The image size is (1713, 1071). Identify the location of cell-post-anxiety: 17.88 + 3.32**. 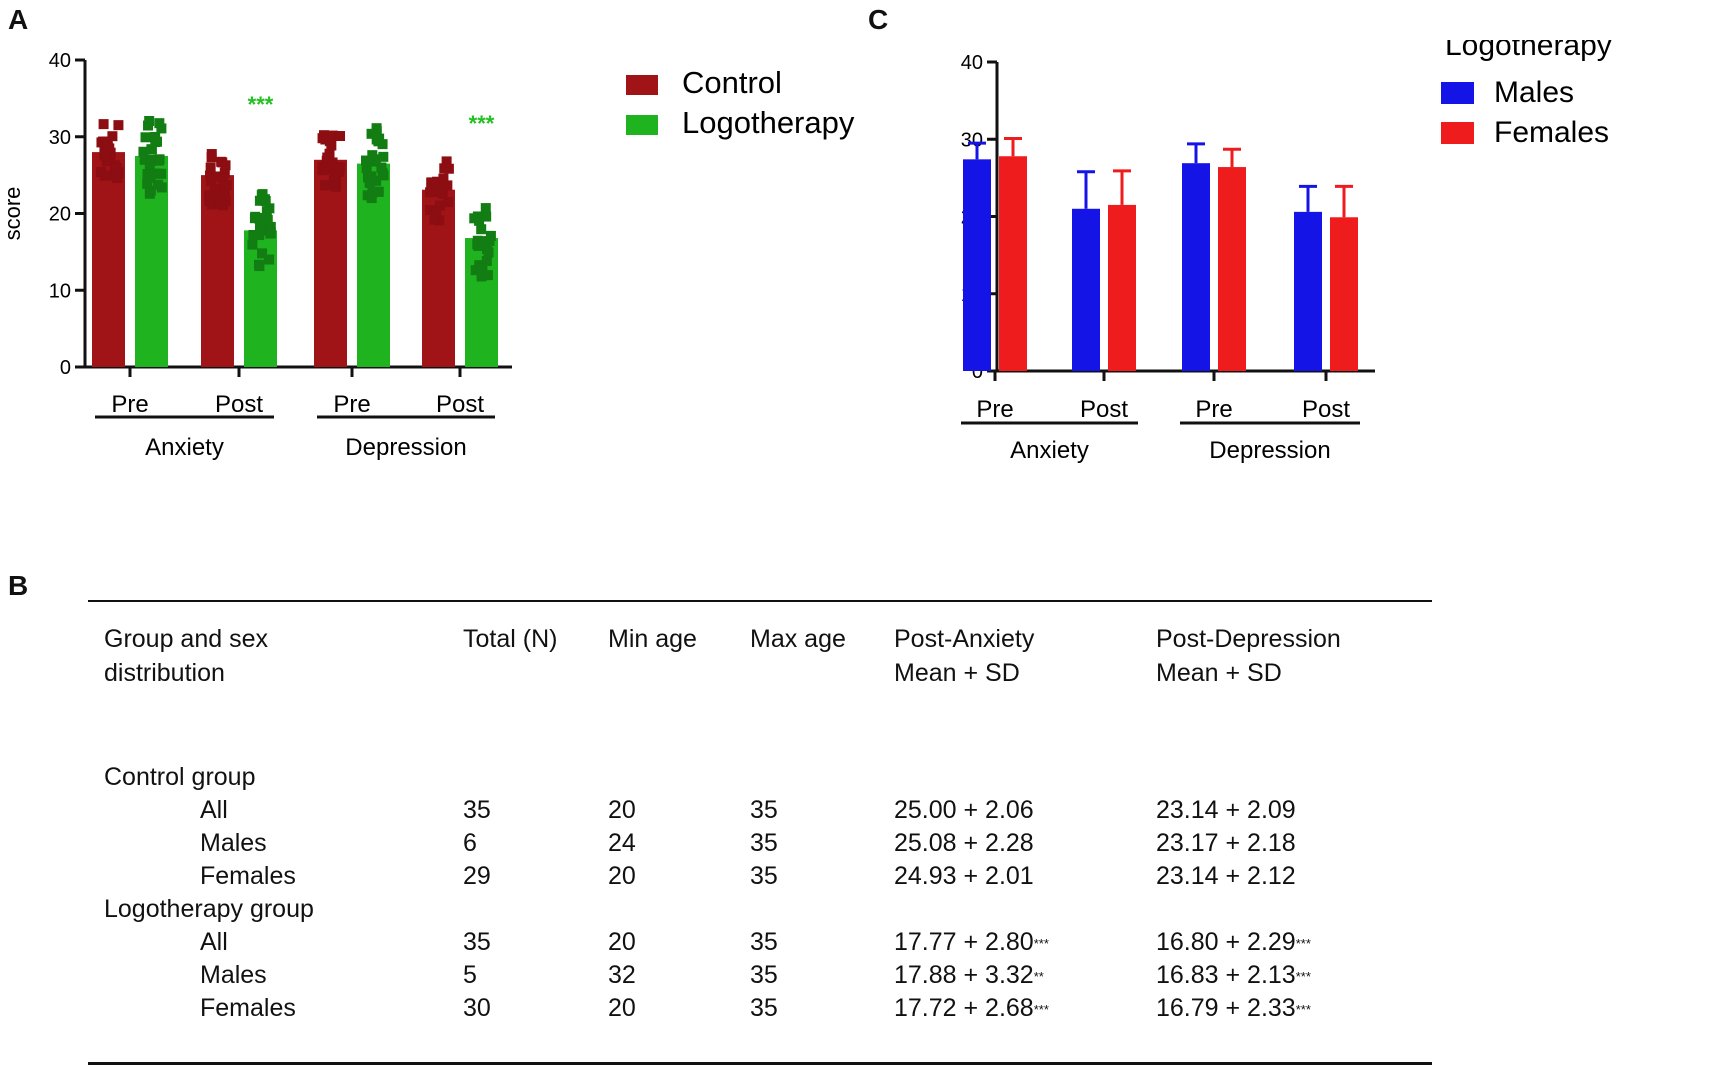
(969, 975).